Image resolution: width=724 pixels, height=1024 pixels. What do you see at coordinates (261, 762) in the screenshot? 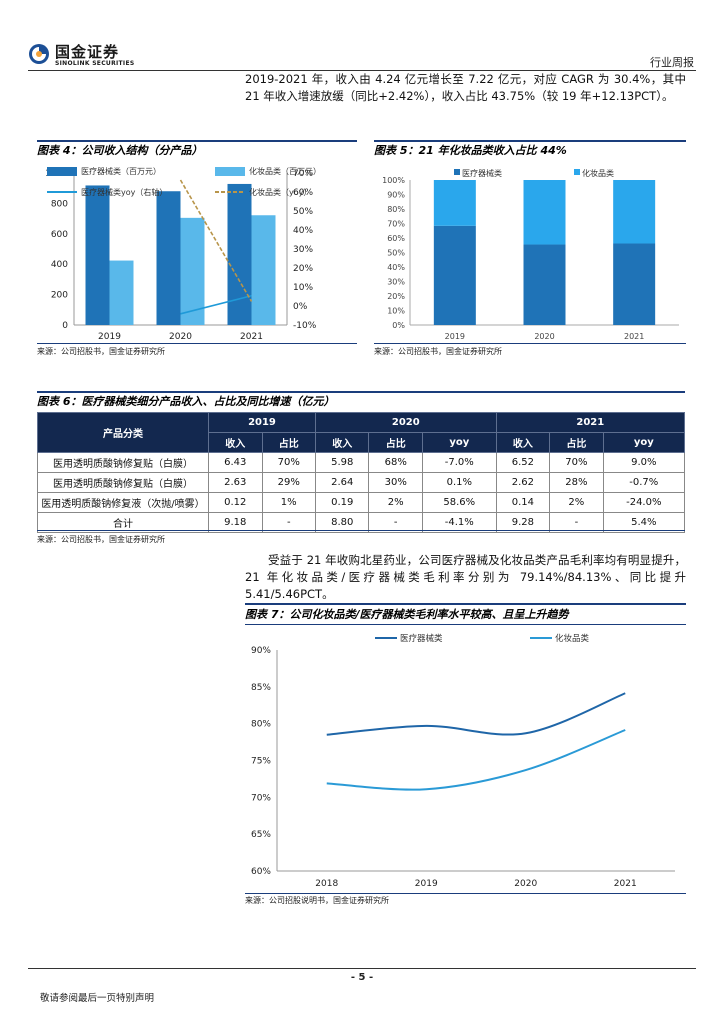
I see `y-tick-label: 75%` at bounding box center [261, 762].